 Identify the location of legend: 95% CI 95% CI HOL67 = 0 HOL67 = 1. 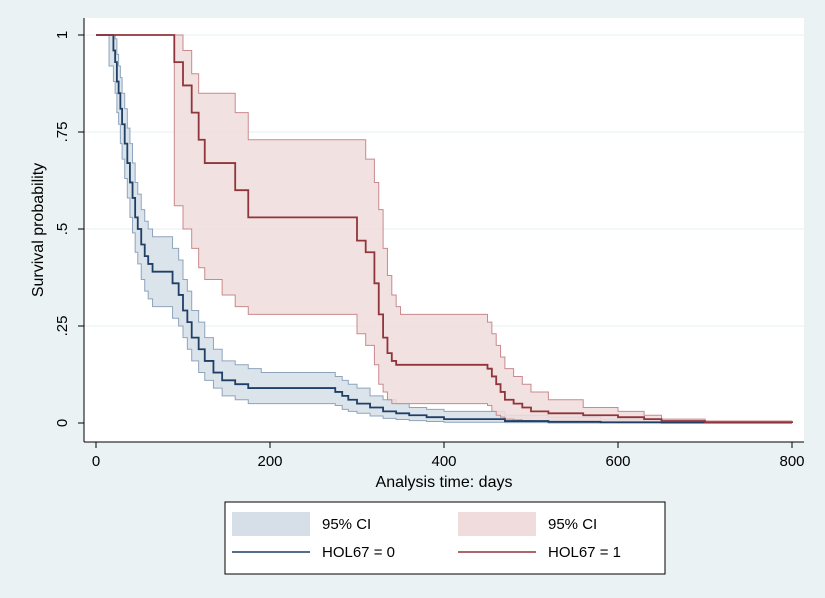
(445, 538).